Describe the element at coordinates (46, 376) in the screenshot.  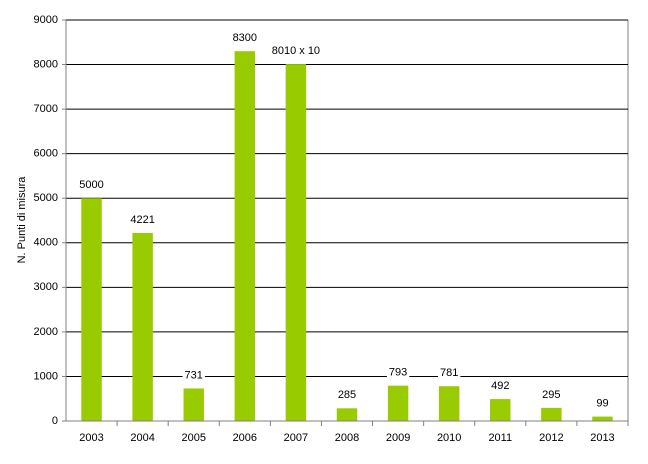
I see `y-tick-label: 1000` at that location.